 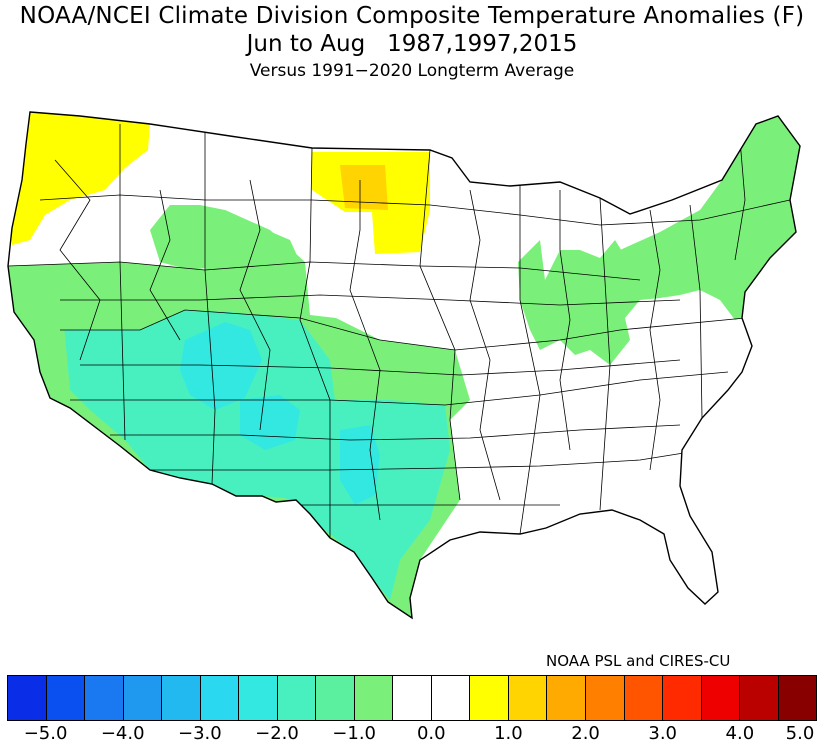 I want to click on color-scale-tick-label: −3.0, so click(x=199, y=733).